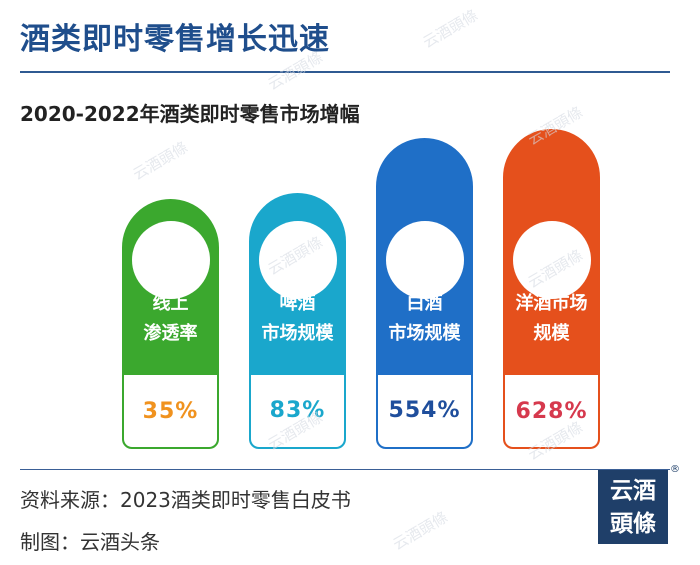 Image resolution: width=700 pixels, height=565 pixels. Describe the element at coordinates (345, 469) in the screenshot. I see `footer-divider` at that location.